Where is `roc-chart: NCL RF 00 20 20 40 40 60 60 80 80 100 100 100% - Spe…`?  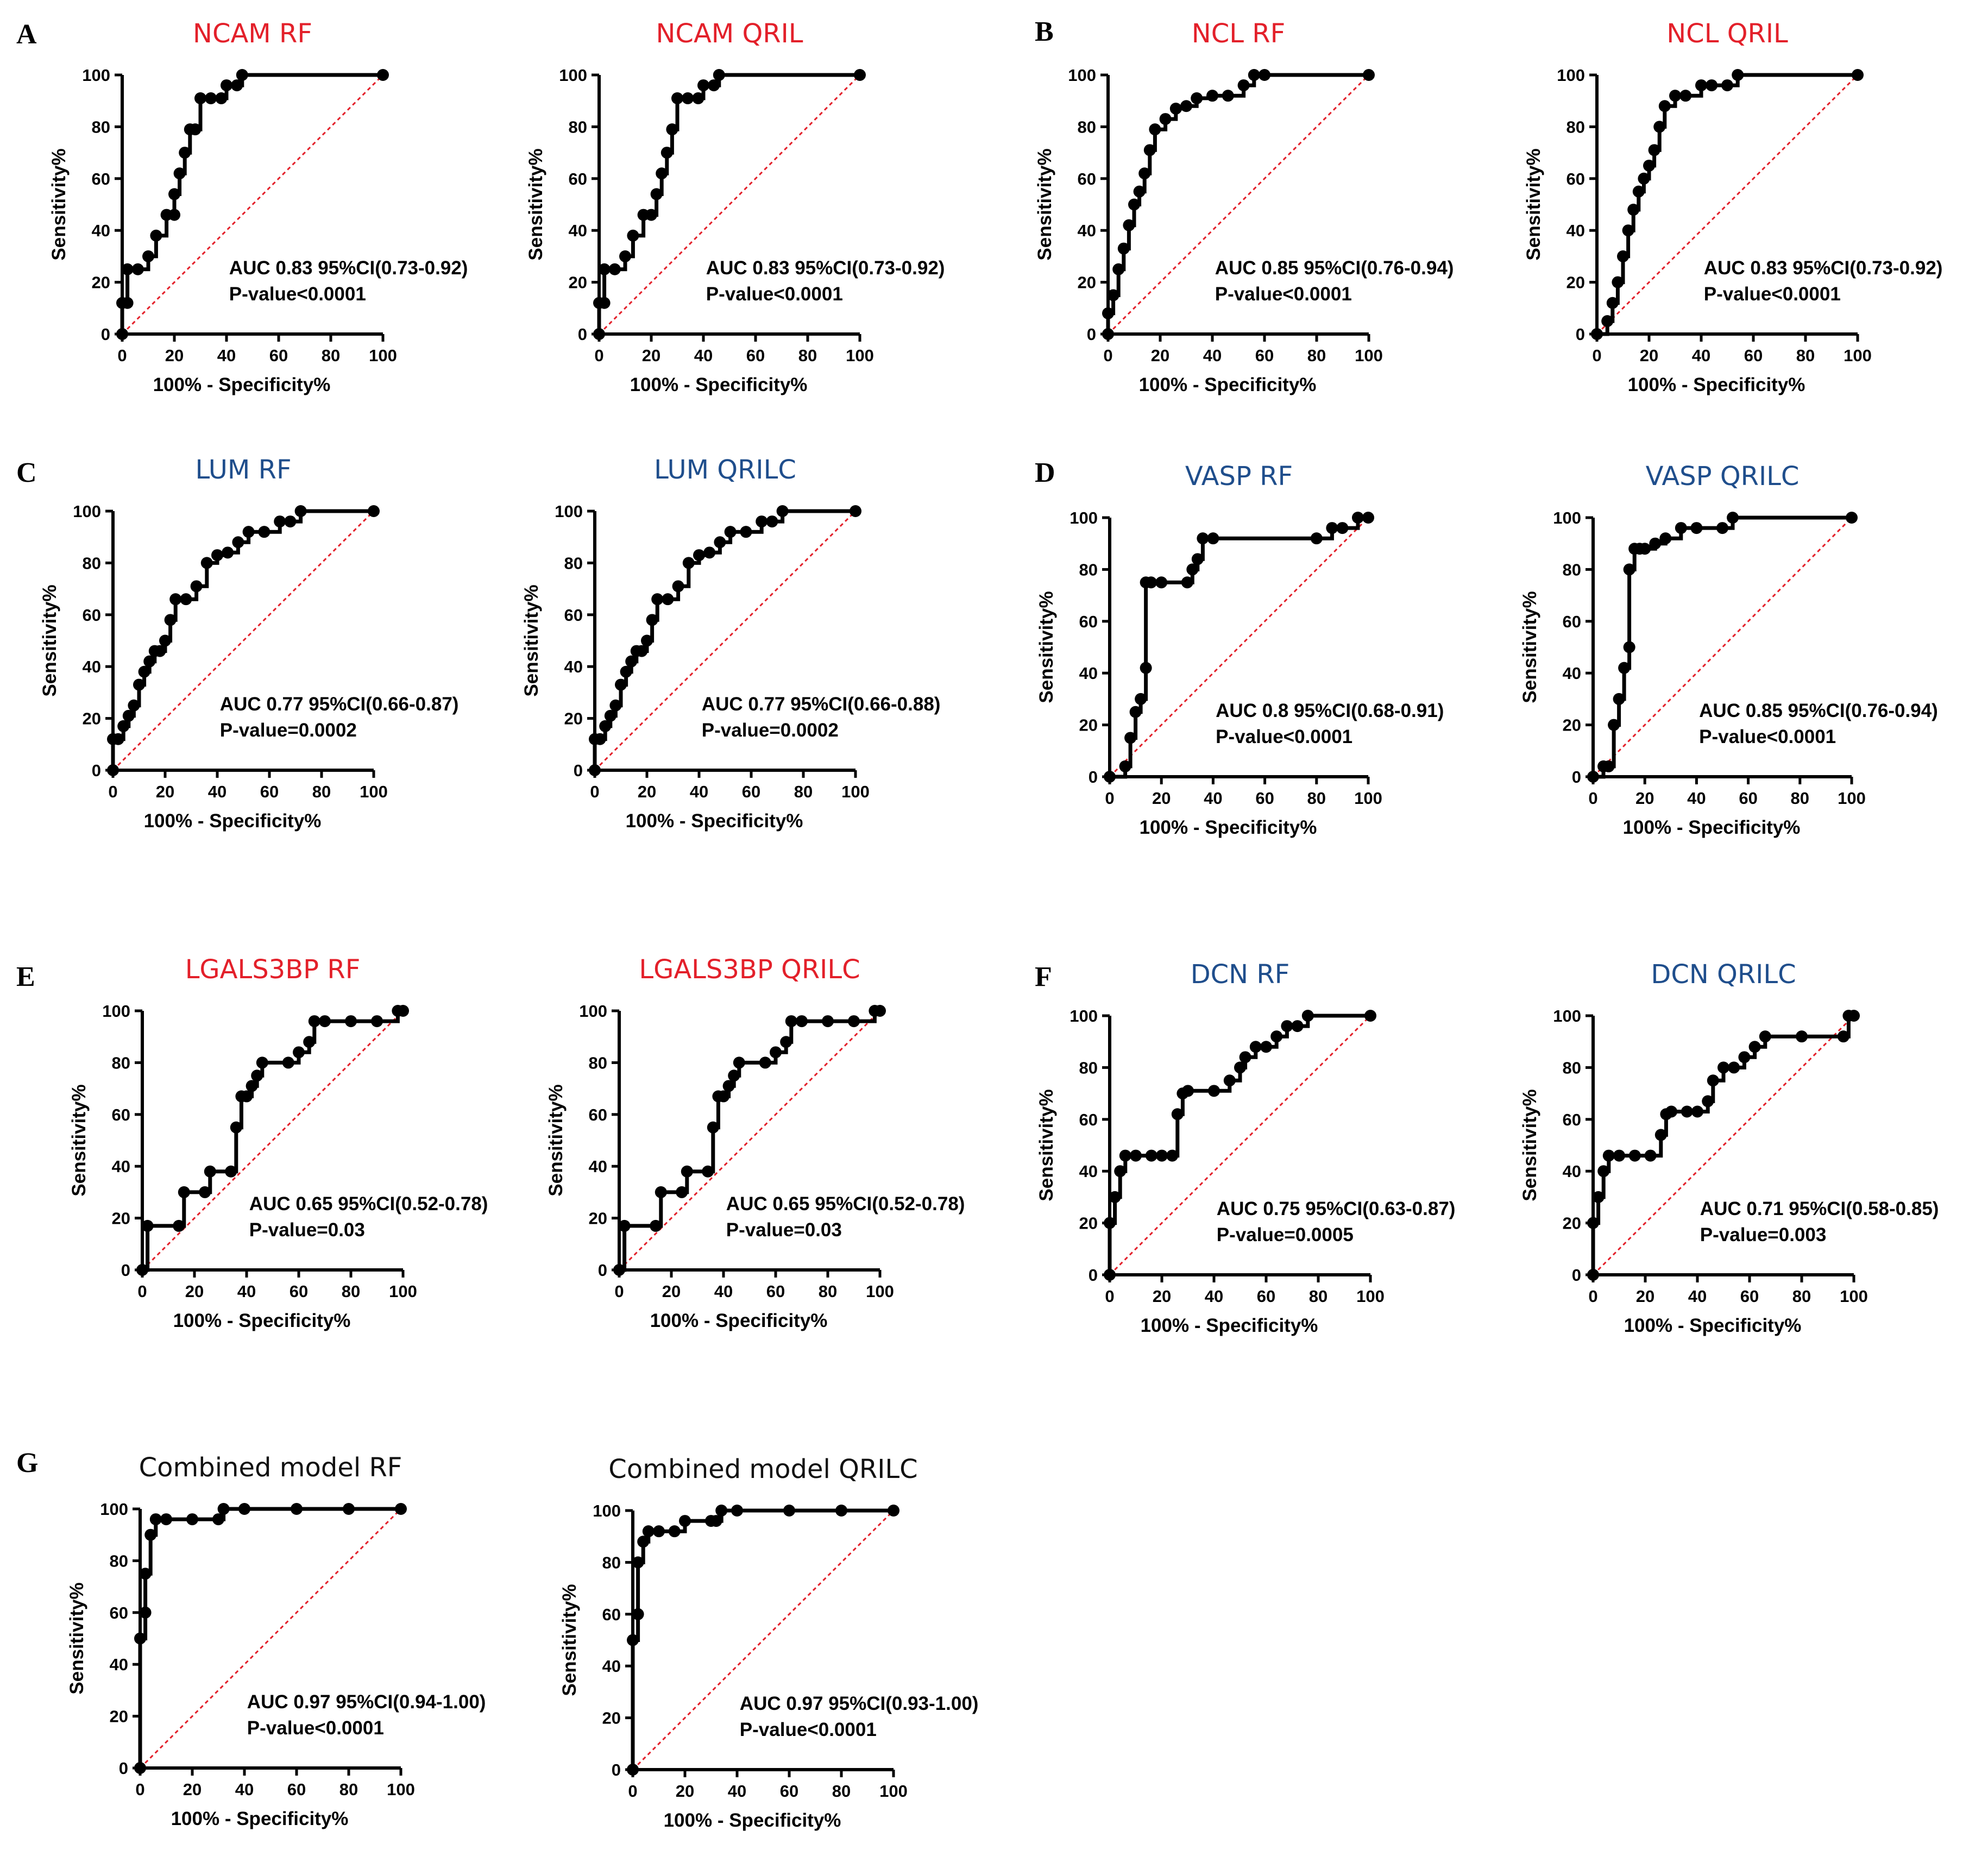
roc-chart: NCL RF 00 20 20 40 40 60 60 80 80 100 100 100% - Spe… is located at coordinates (1244, 206).